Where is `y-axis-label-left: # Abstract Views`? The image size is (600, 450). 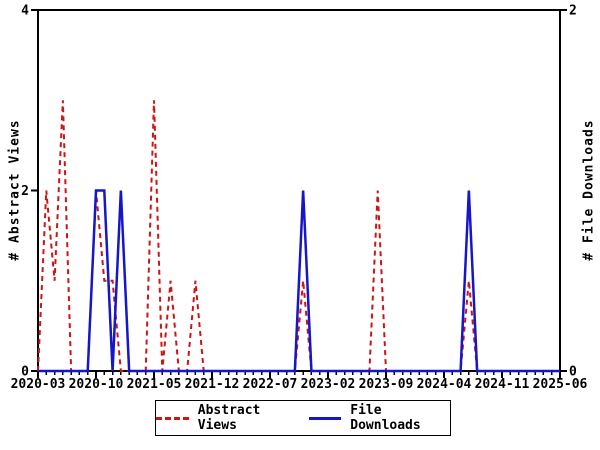
y-axis-label-left: # Abstract Views is located at coordinates (15, 190).